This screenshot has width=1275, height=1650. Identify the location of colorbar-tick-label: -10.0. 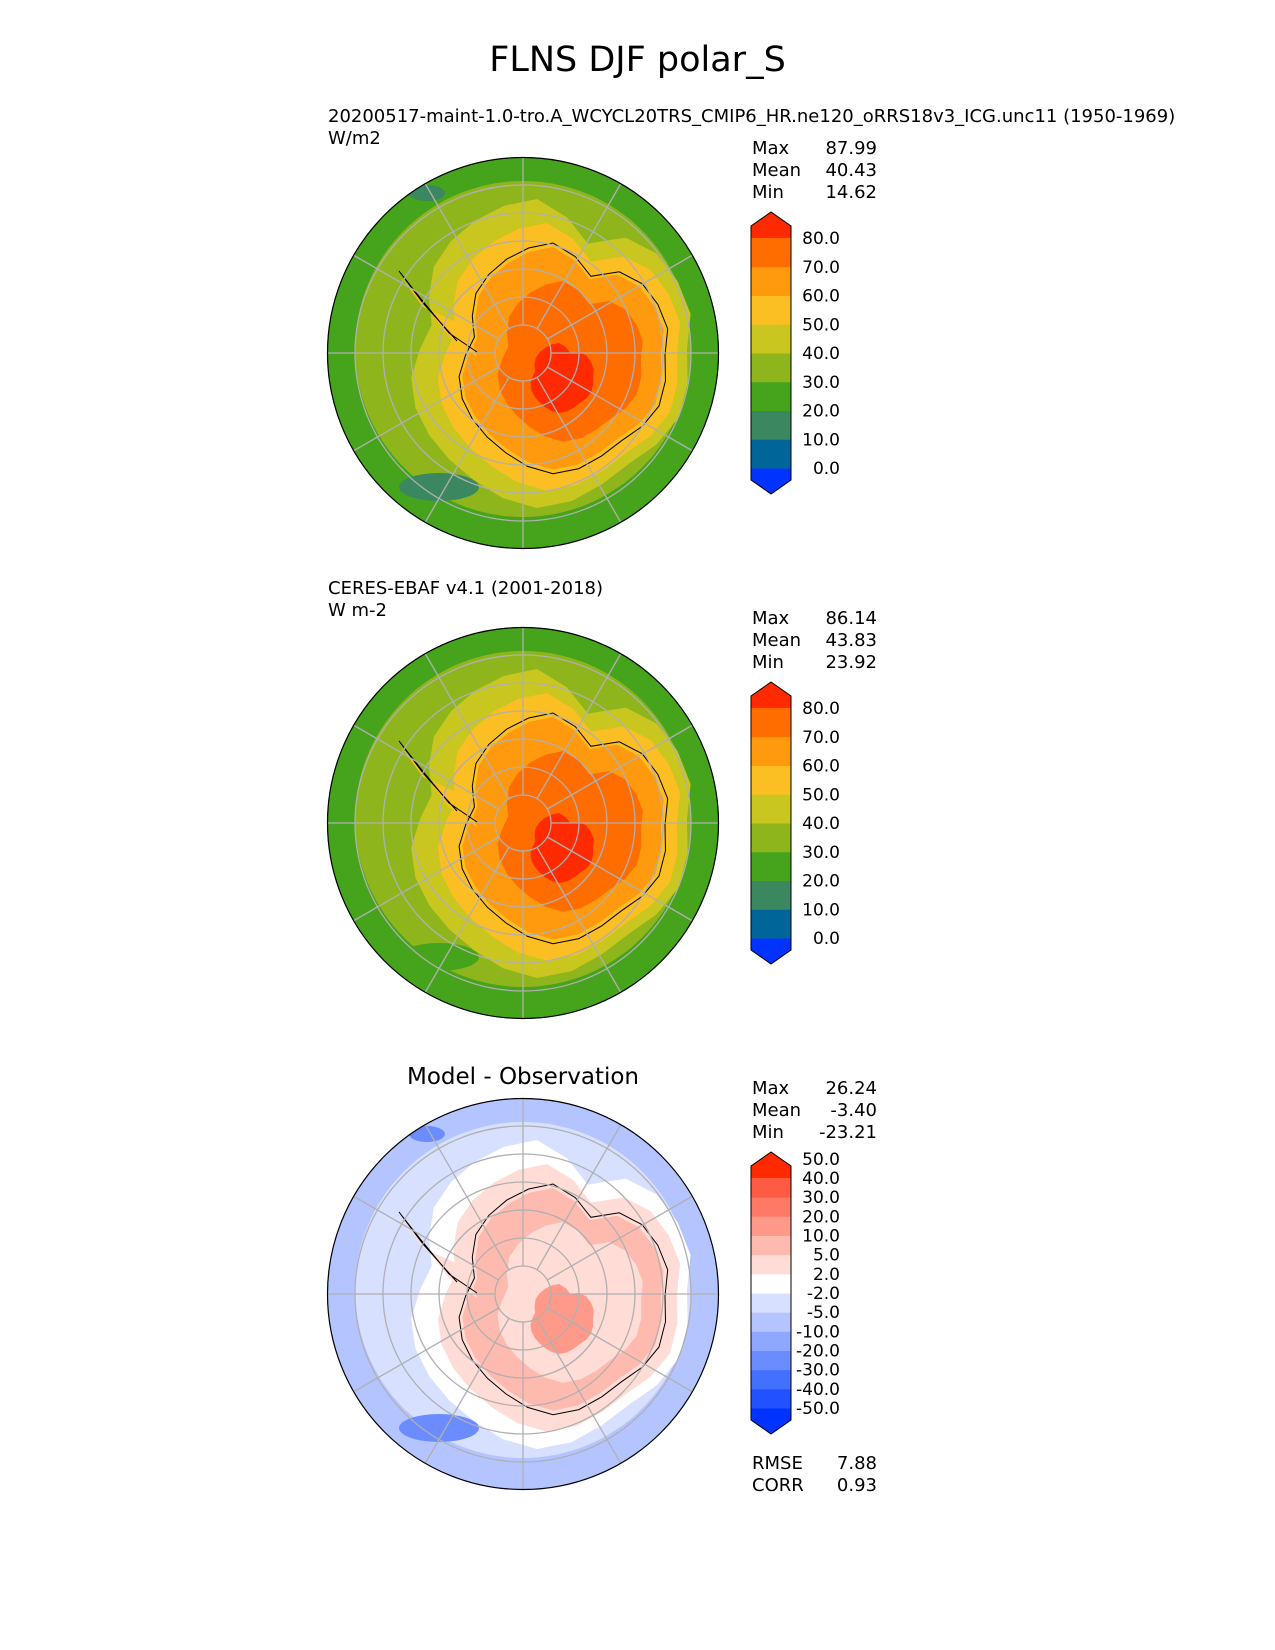
(818, 1332).